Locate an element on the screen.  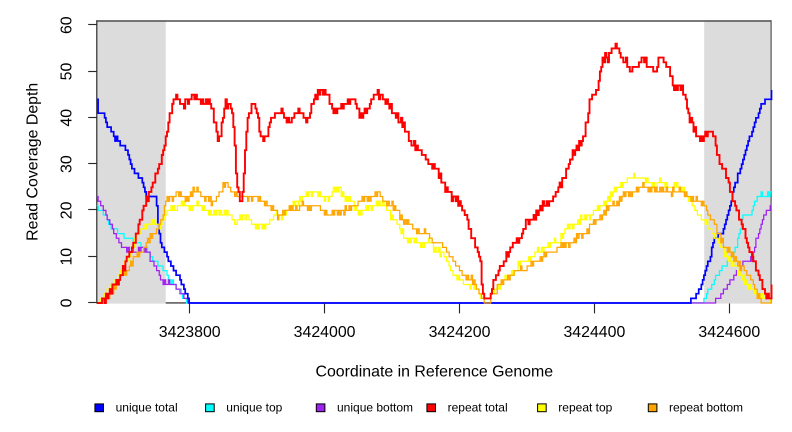
svg-text: 3424600 is located at coordinates (729, 332).